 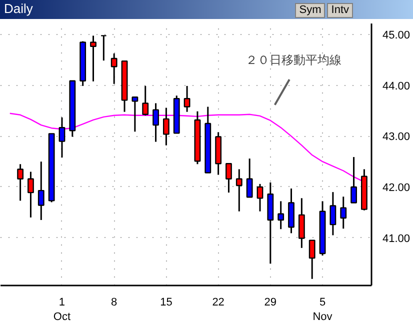 What do you see at coordinates (294, 60) in the screenshot?
I see `annotation: ２０日移動平均線` at bounding box center [294, 60].